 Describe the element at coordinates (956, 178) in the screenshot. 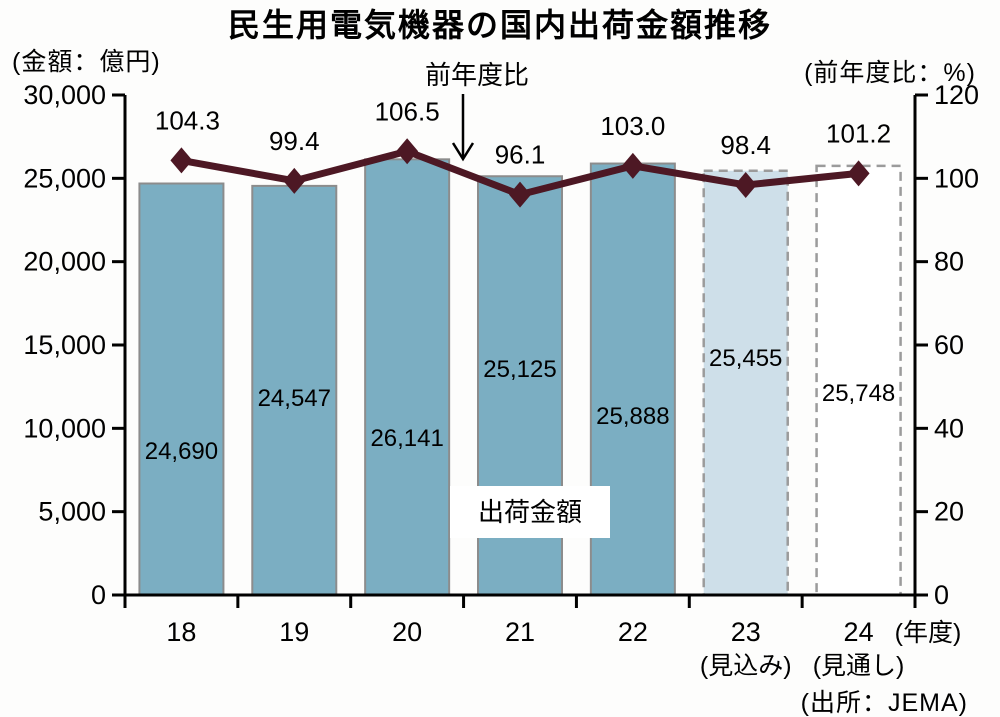

I see `right-axis-tick-label: 100` at that location.